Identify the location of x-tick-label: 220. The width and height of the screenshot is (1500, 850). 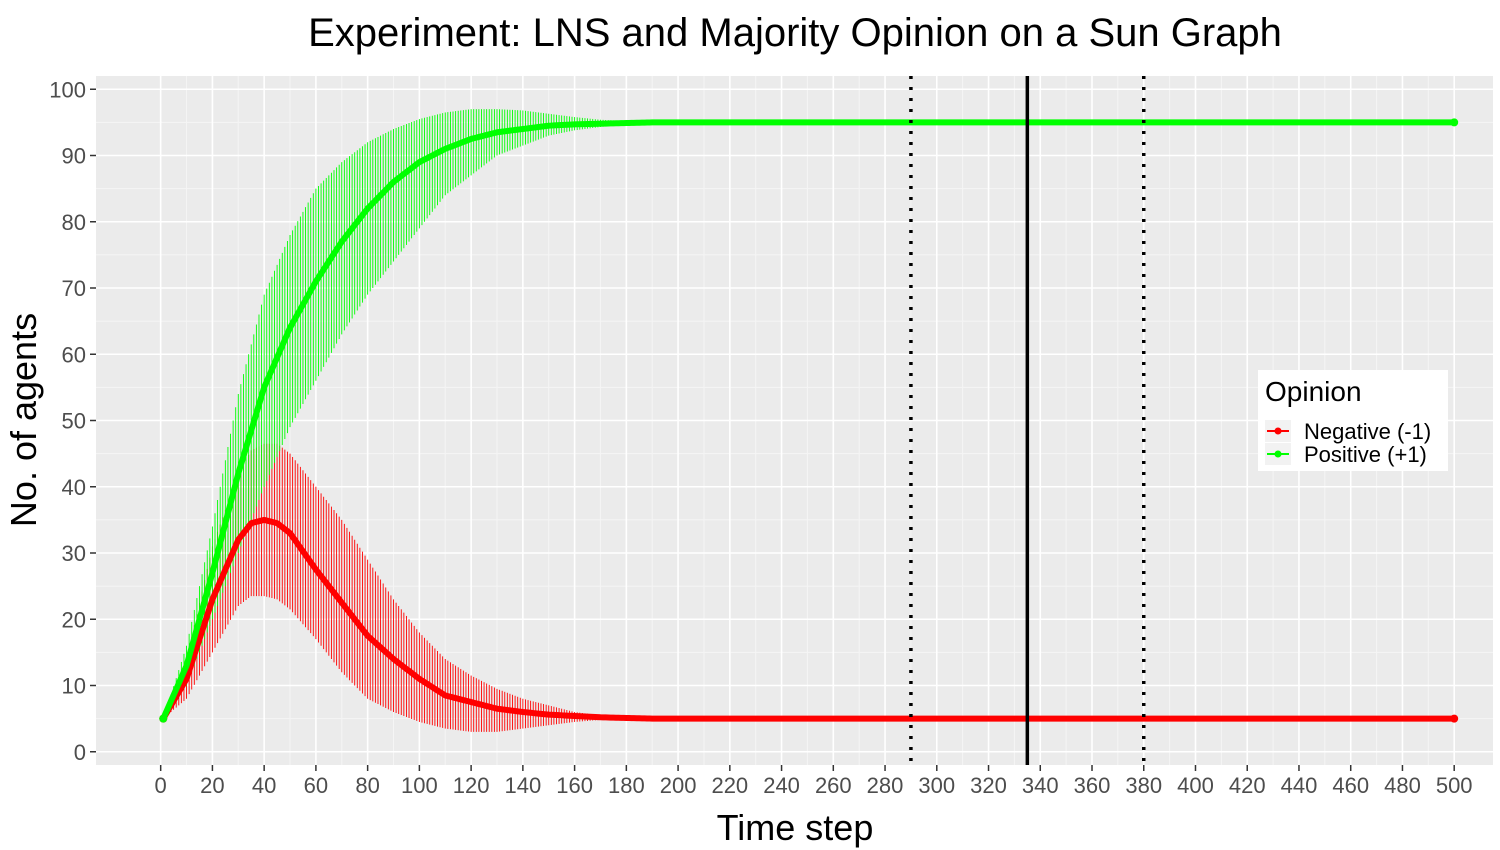
(729, 785).